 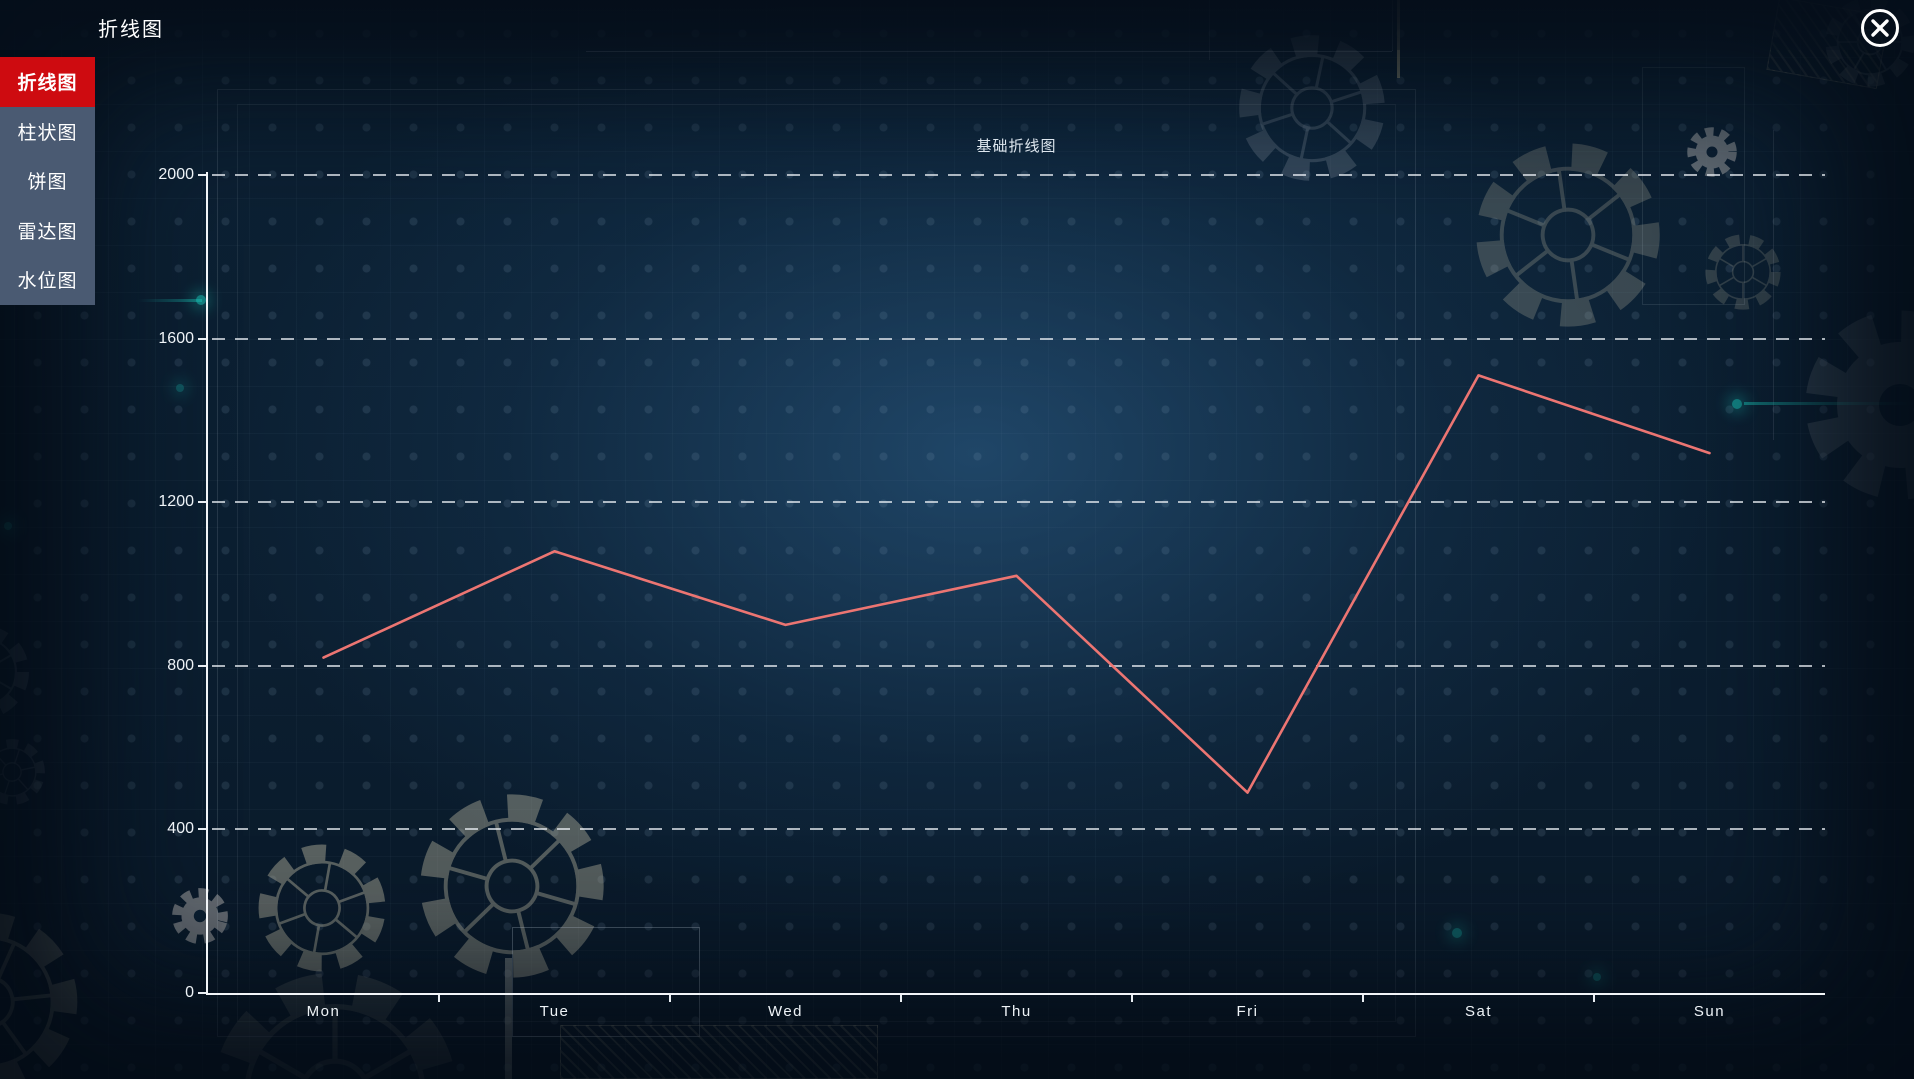 What do you see at coordinates (180, 829) in the screenshot?
I see `y-axis-label: 400` at bounding box center [180, 829].